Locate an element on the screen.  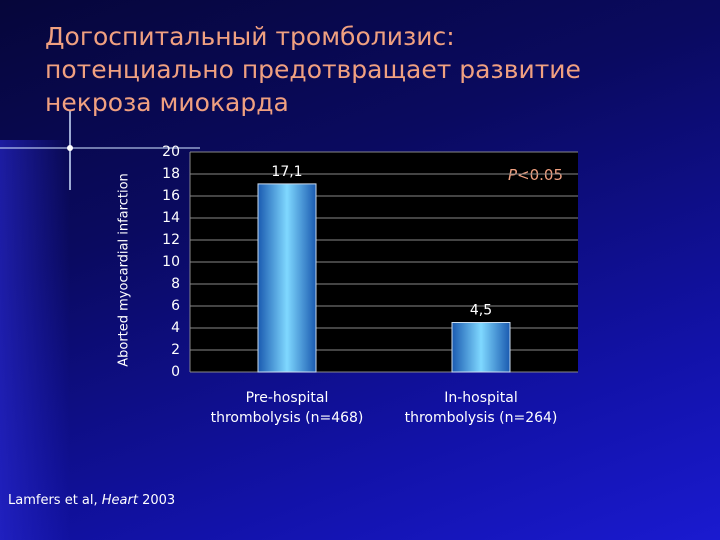
title-line: некроза миокарда is located at coordinates (167, 102).